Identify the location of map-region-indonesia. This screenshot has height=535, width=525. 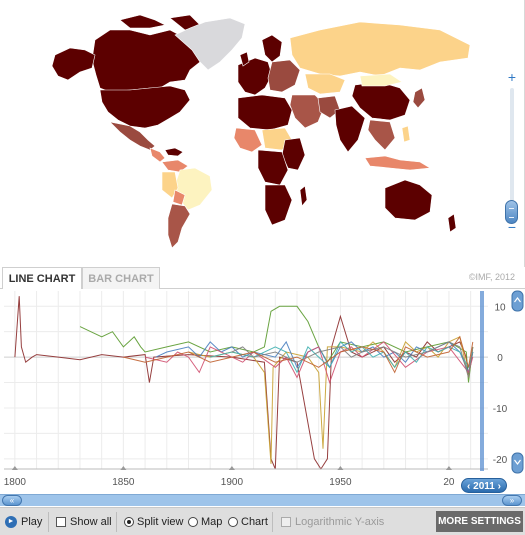
(397, 163).